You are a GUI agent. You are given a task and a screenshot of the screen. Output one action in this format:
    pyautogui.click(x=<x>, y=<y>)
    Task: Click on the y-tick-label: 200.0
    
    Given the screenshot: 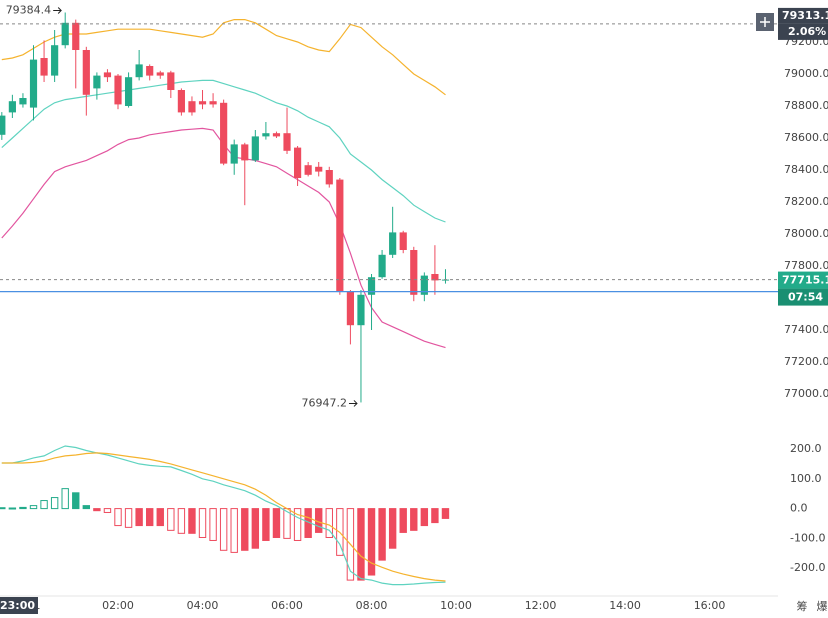 What is the action you would take?
    pyautogui.click(x=806, y=448)
    